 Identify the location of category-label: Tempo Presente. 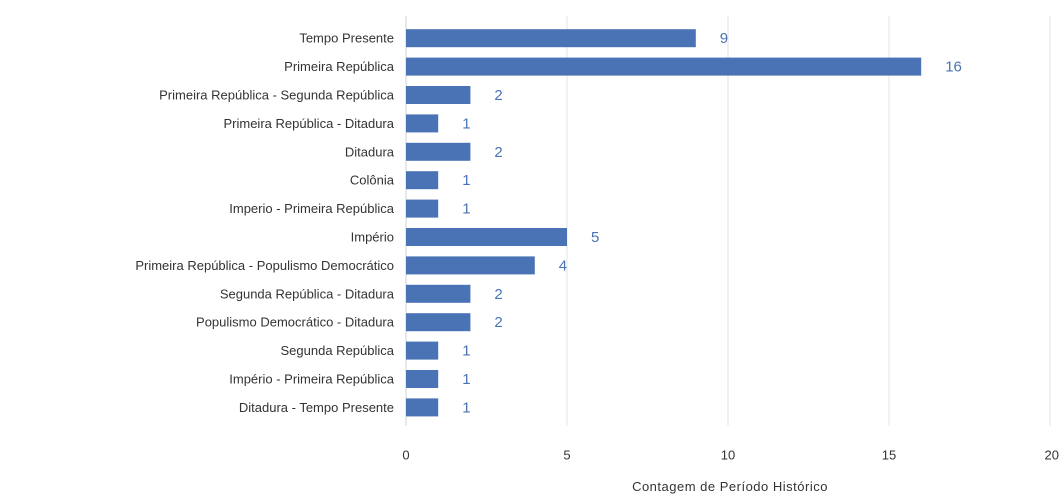
(346, 38).